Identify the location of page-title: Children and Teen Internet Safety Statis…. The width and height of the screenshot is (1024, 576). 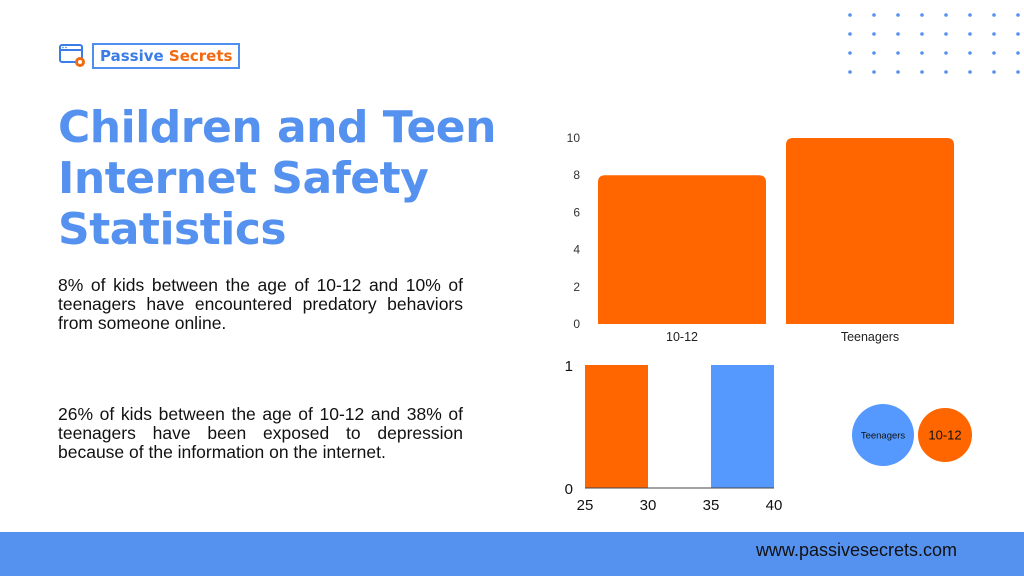
(277, 178).